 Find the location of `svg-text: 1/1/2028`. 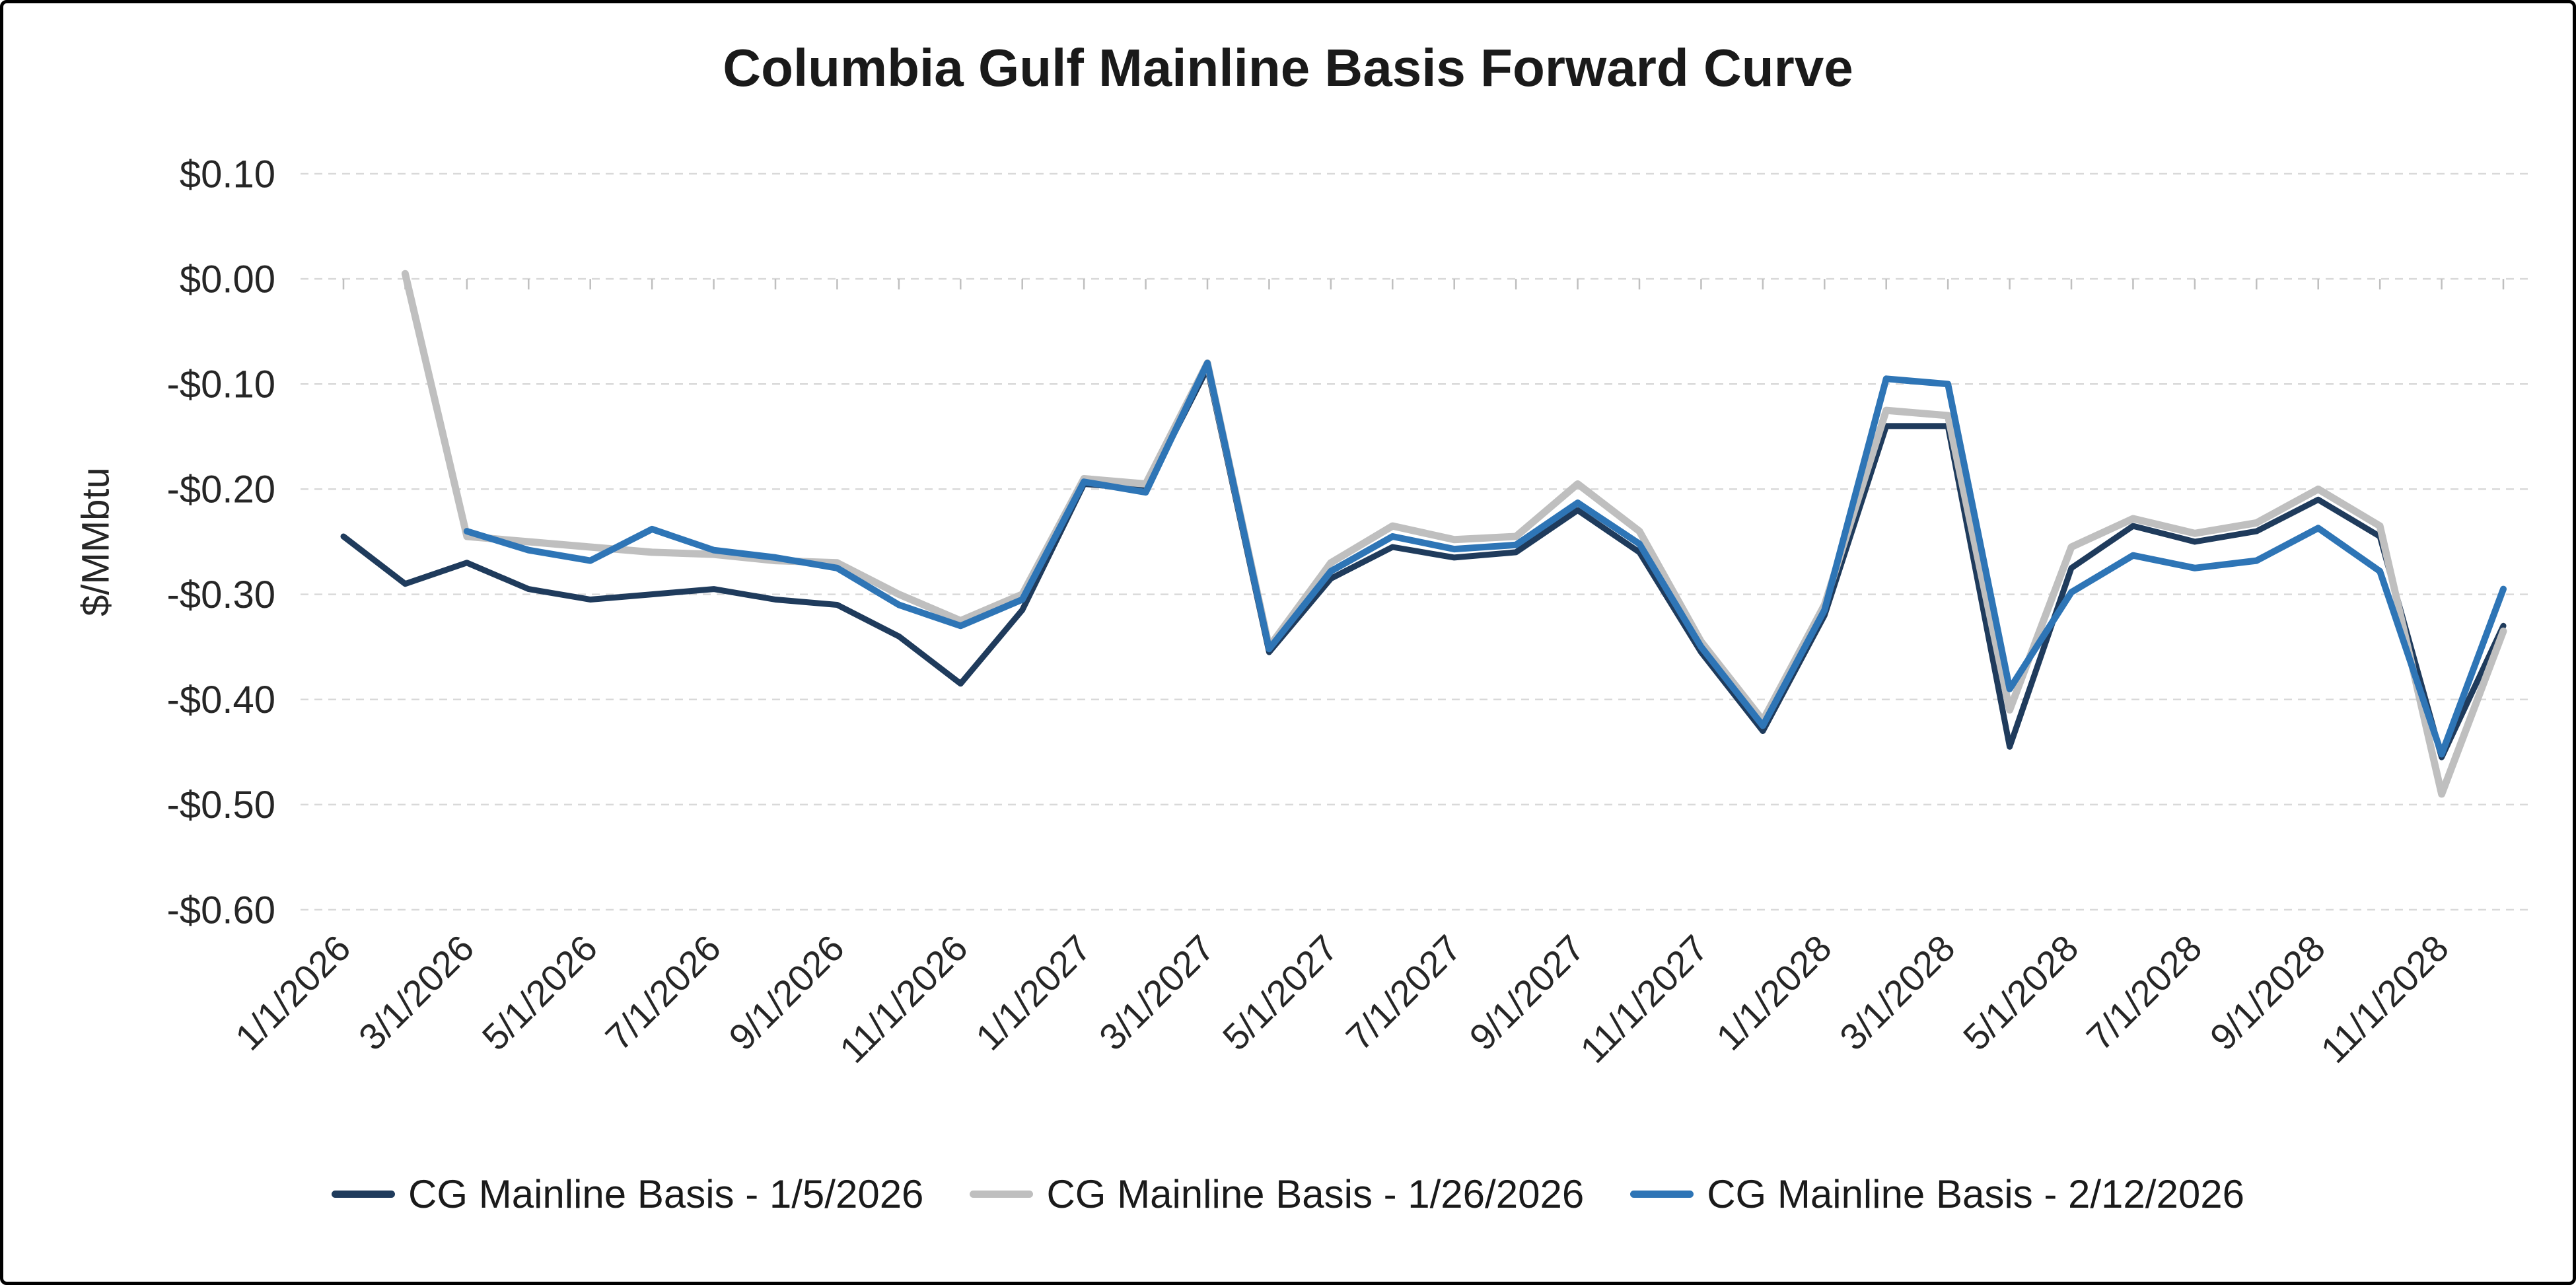

svg-text: 1/1/2028 is located at coordinates (1774, 992).